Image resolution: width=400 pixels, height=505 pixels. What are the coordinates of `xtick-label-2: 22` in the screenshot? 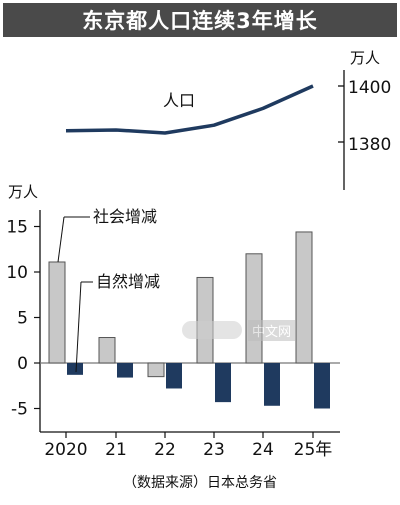 It's located at (165, 450).